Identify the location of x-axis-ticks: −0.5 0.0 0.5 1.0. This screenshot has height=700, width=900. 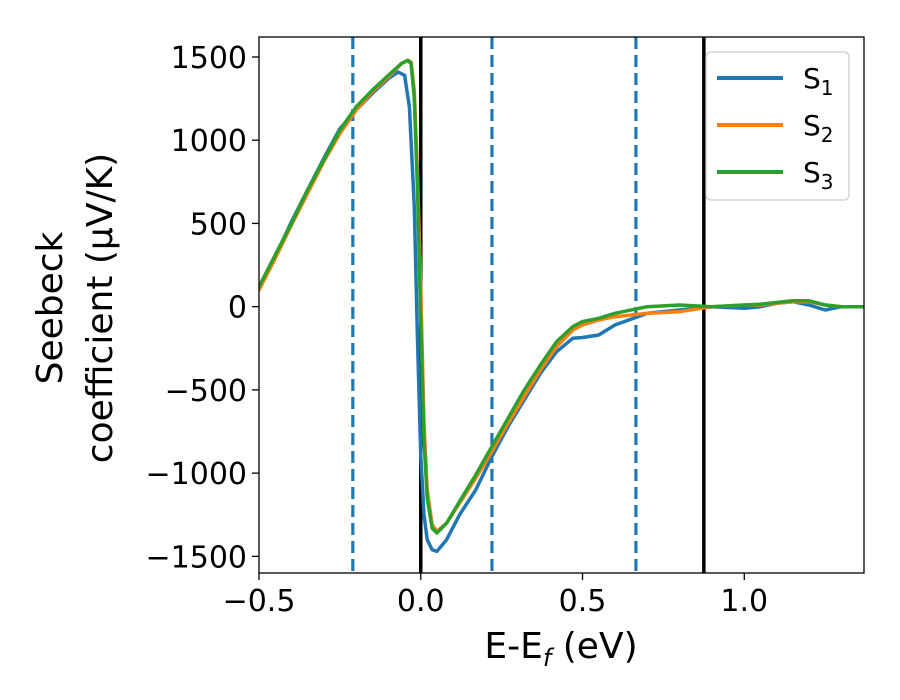
(495, 596).